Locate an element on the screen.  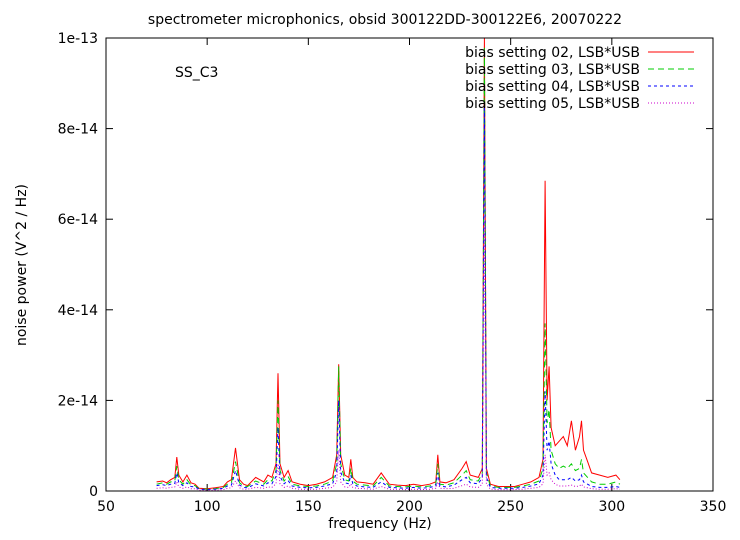
x-tick-label: 200 is located at coordinates (409, 507).